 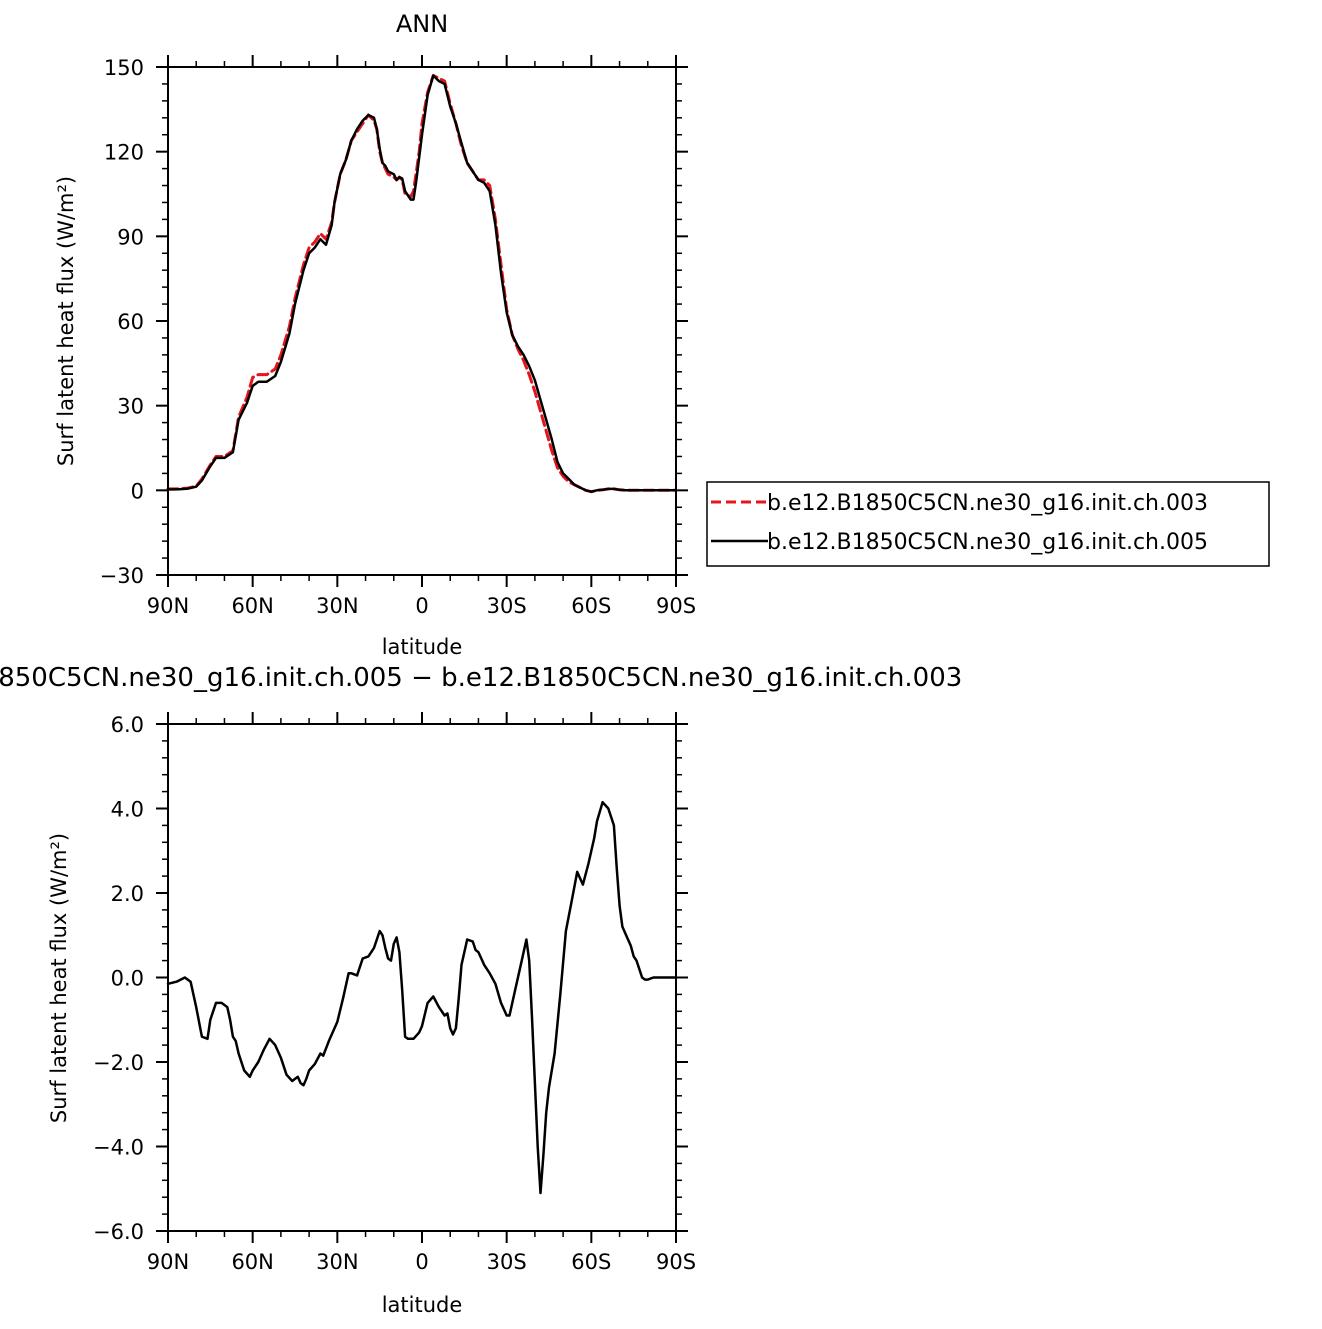 I want to click on top-series, so click(x=422, y=284).